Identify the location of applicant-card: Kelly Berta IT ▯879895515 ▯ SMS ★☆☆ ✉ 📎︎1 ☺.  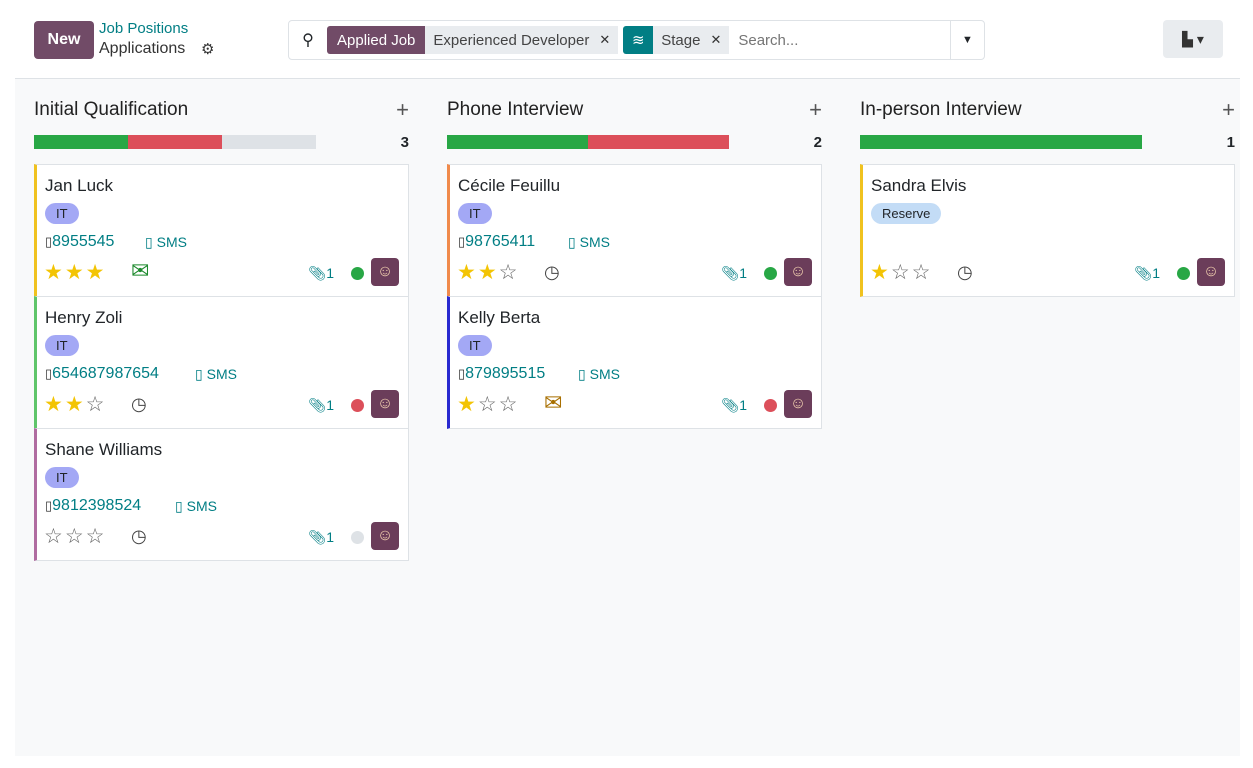
(634, 362).